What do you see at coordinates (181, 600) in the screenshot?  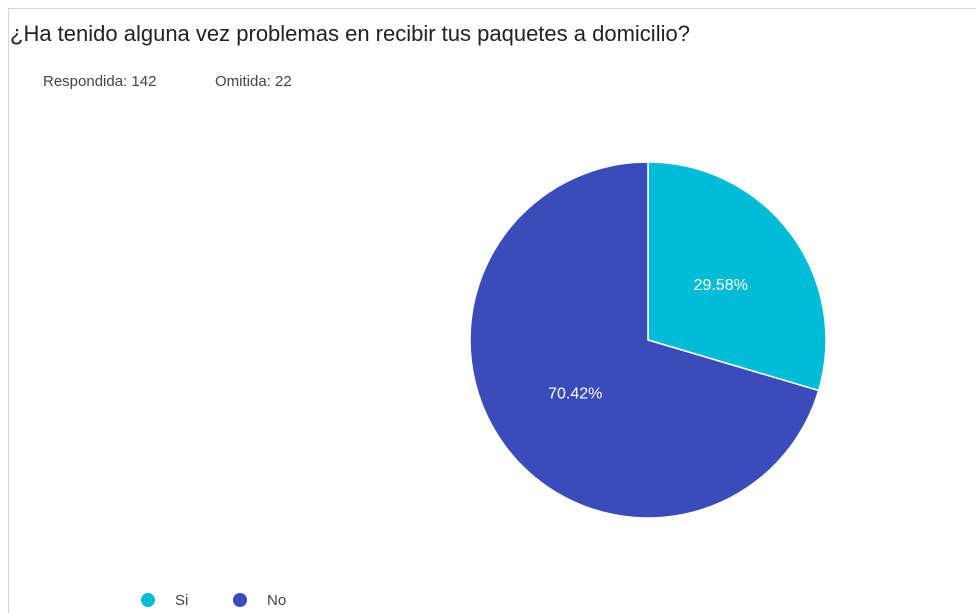 I see `legend-label: Si` at bounding box center [181, 600].